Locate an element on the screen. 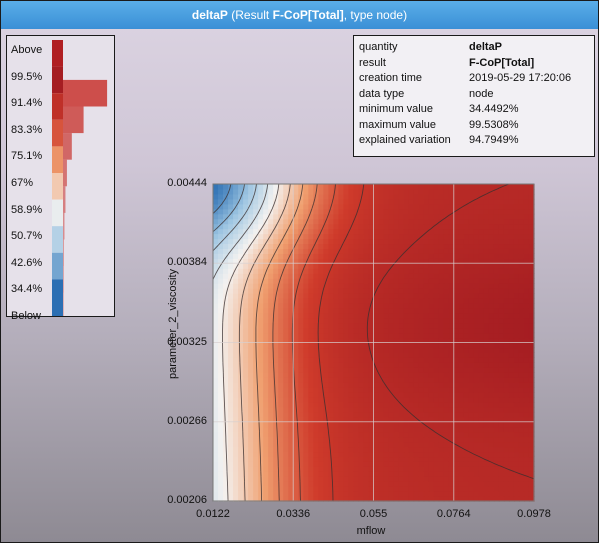  info-row: result F-CoP[Total] is located at coordinates (475, 63).